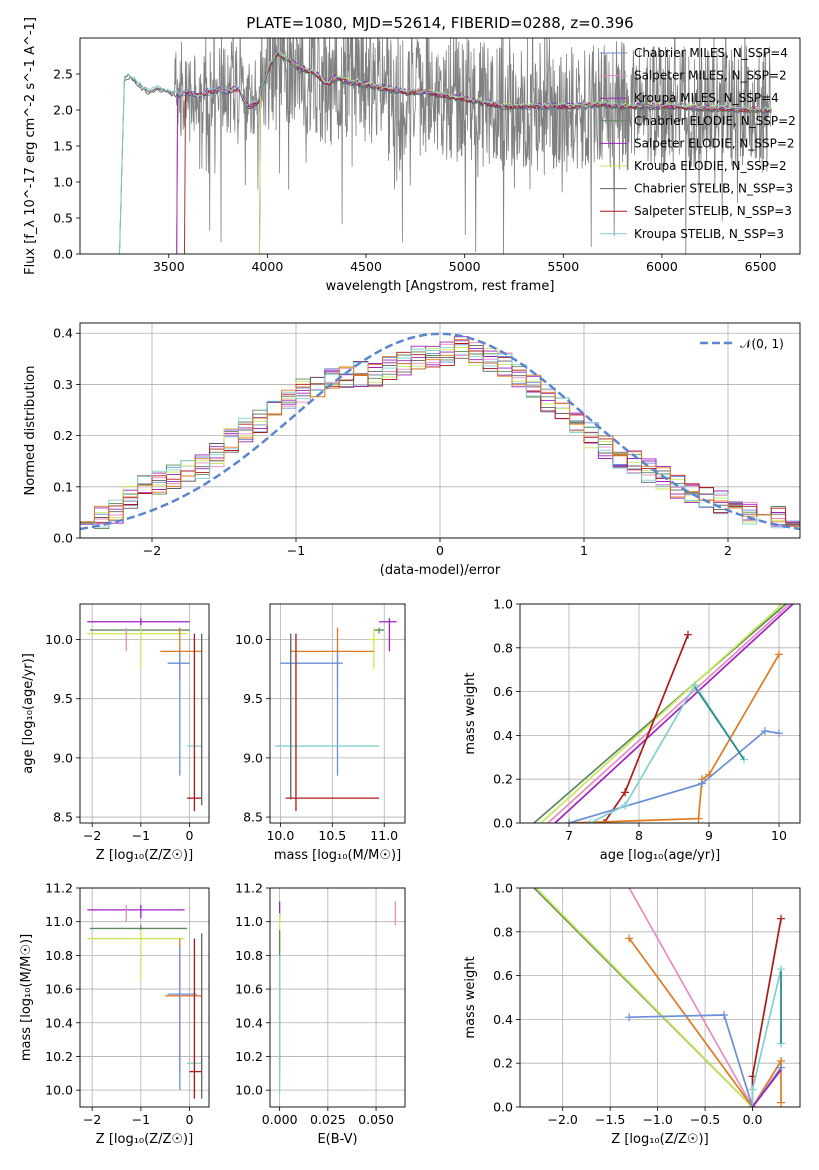  Describe the element at coordinates (503, 647) in the screenshot. I see `y-tick-label: 0.8` at that location.